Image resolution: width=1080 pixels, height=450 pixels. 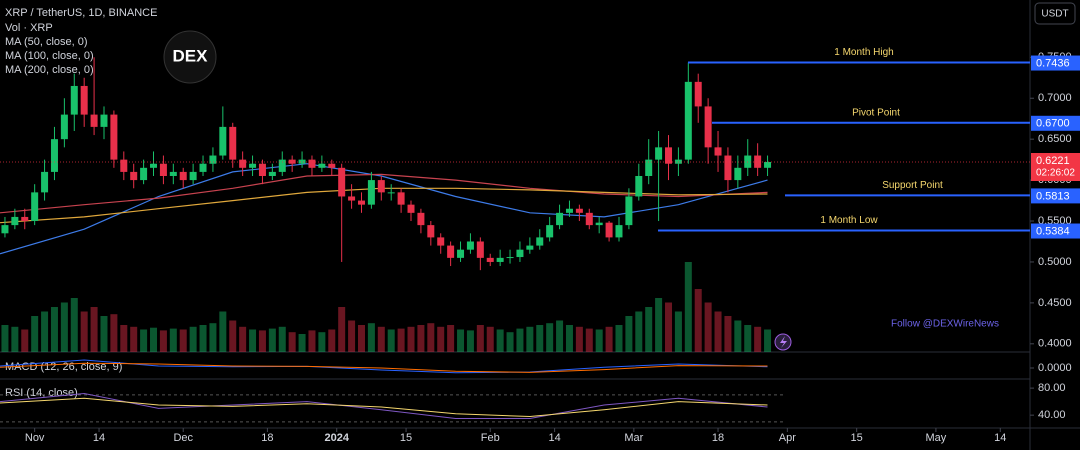 What do you see at coordinates (1055, 303) in the screenshot?
I see `y-tick-label: 0.4500` at bounding box center [1055, 303].